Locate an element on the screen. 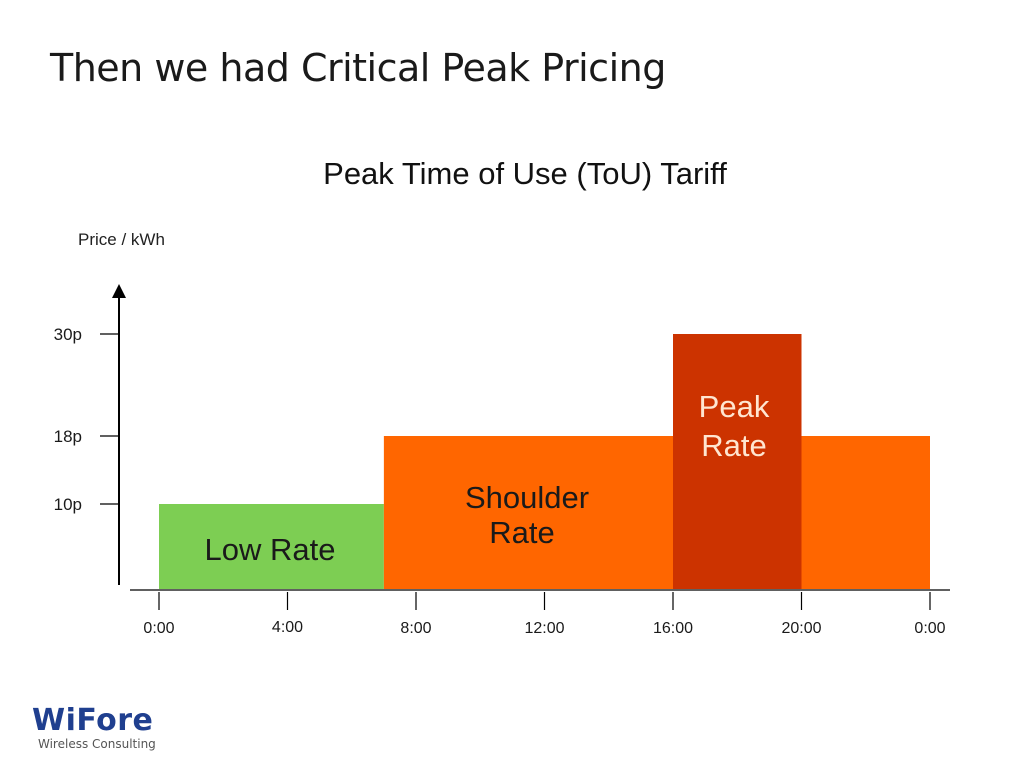 Image resolution: width=1024 pixels, height=768 pixels. x-tick-label-4: 16:00 is located at coordinates (673, 628).